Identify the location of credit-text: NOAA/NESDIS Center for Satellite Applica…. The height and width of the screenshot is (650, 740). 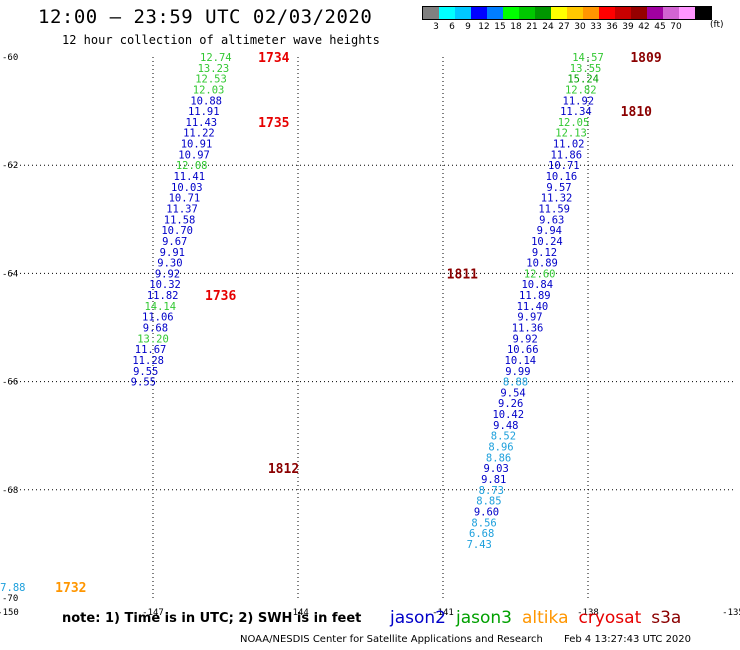
(391, 639).